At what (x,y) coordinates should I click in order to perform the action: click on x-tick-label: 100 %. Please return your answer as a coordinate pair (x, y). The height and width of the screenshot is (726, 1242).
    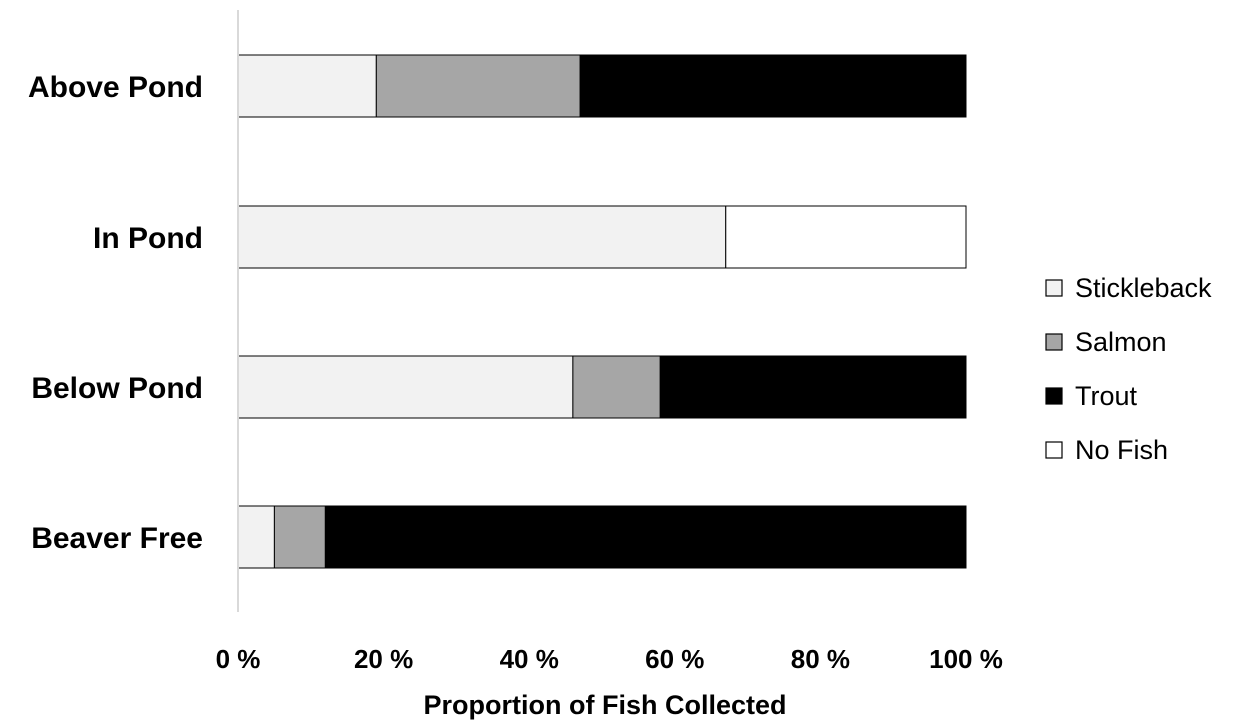
    Looking at the image, I should click on (966, 659).